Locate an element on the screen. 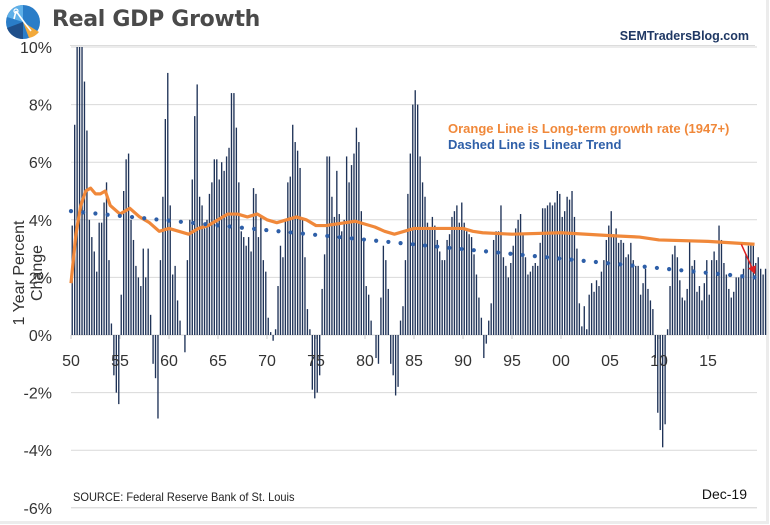  x-tick-label: 10 is located at coordinates (659, 361).